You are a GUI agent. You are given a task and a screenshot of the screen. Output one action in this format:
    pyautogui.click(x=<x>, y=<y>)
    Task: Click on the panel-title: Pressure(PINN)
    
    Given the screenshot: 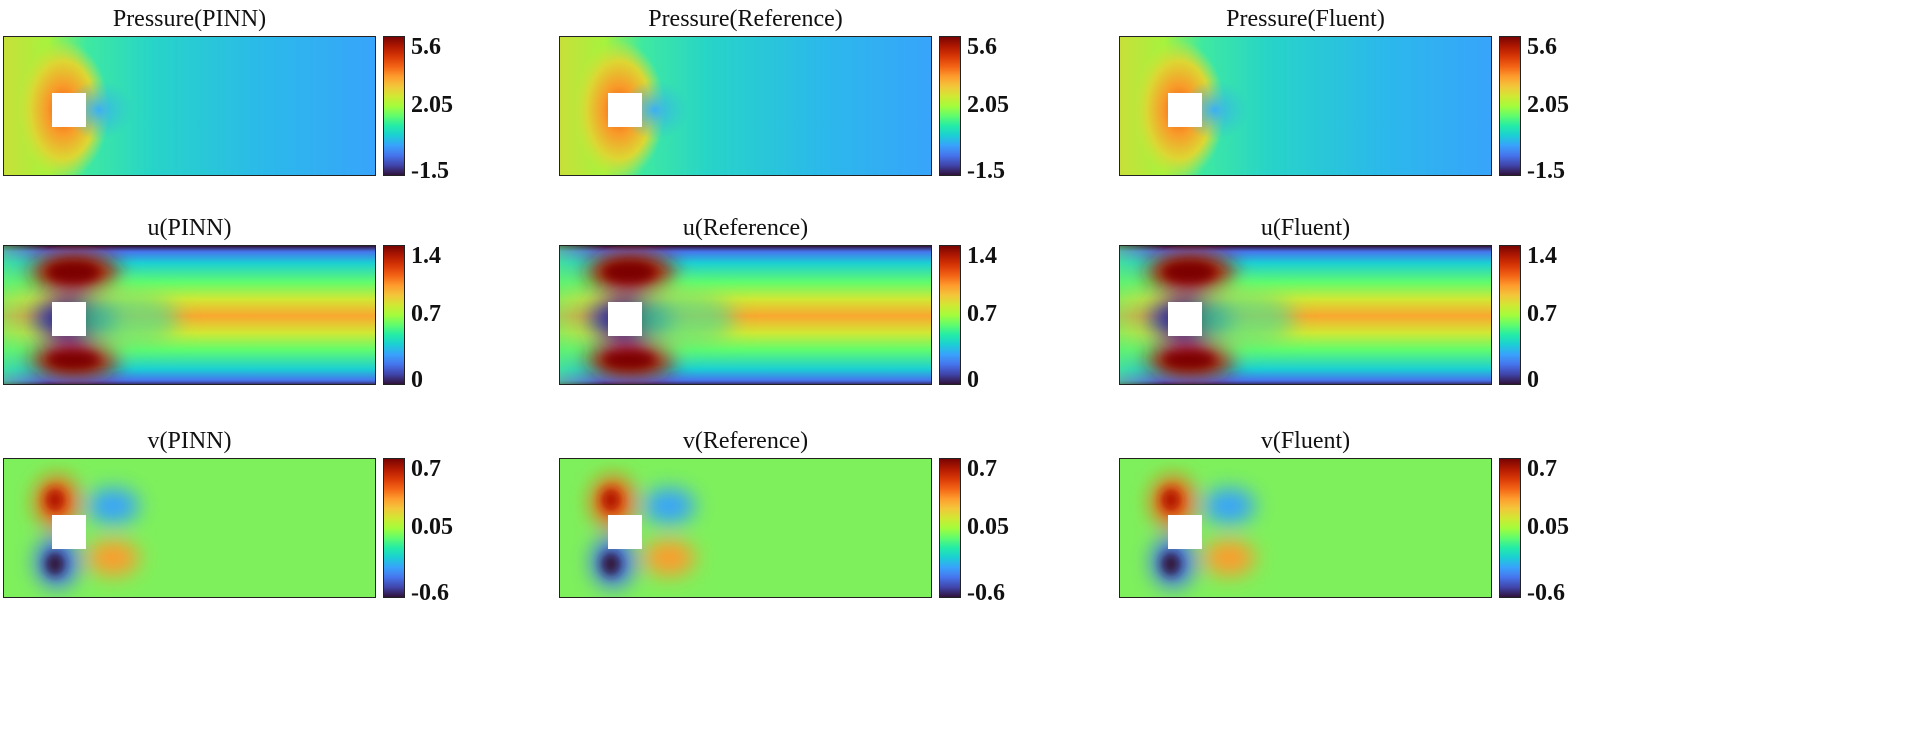 What is the action you would take?
    pyautogui.click(x=189, y=19)
    